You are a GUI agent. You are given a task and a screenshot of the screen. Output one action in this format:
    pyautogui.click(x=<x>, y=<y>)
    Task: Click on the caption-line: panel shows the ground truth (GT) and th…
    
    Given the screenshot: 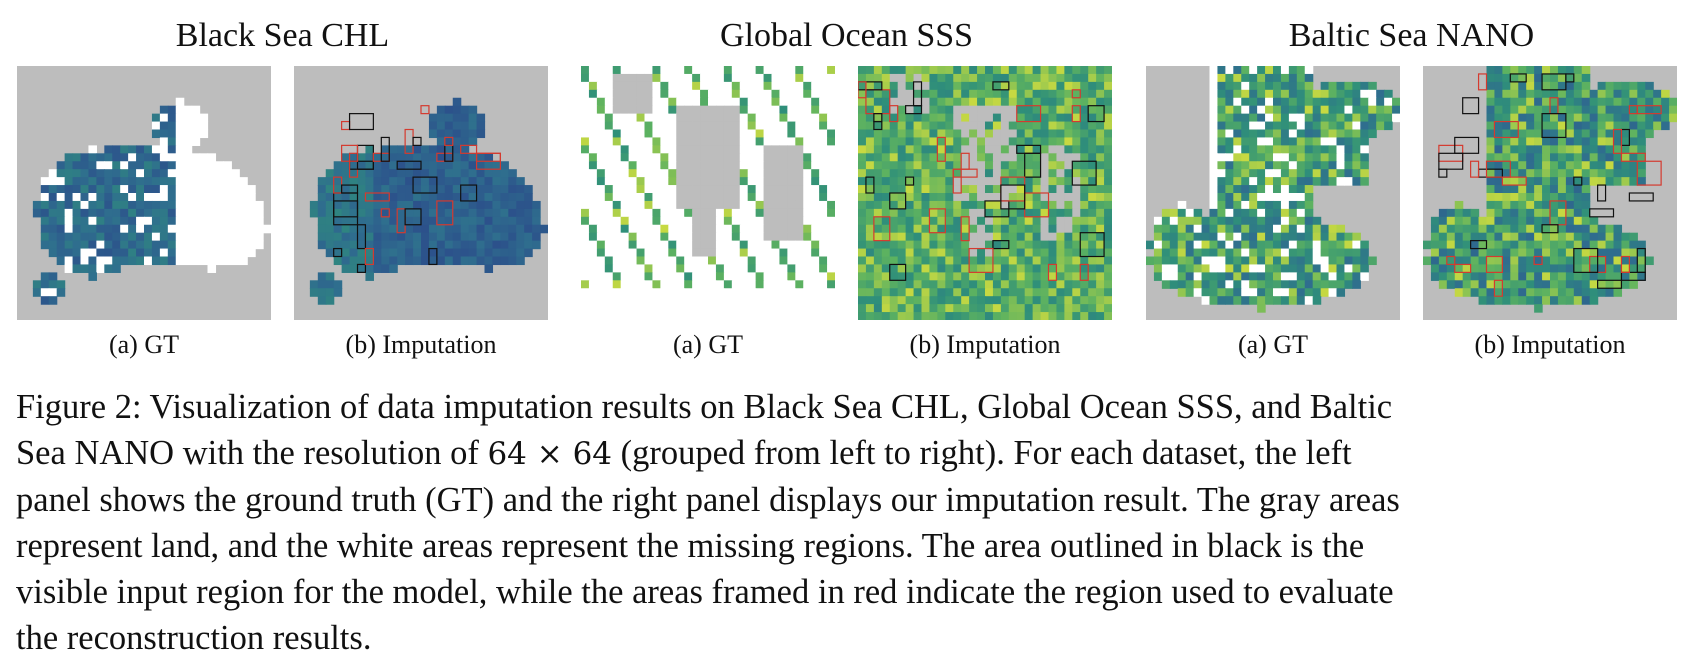 What is the action you would take?
    pyautogui.click(x=708, y=500)
    